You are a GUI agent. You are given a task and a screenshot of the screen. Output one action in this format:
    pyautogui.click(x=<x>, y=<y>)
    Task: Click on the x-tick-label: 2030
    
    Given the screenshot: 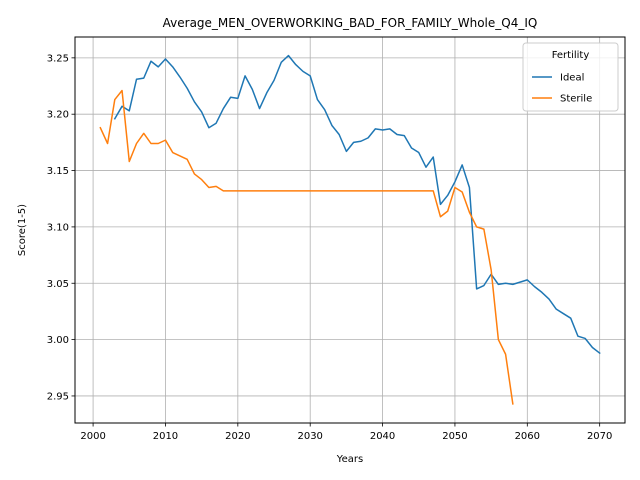 What is the action you would take?
    pyautogui.click(x=309, y=436)
    